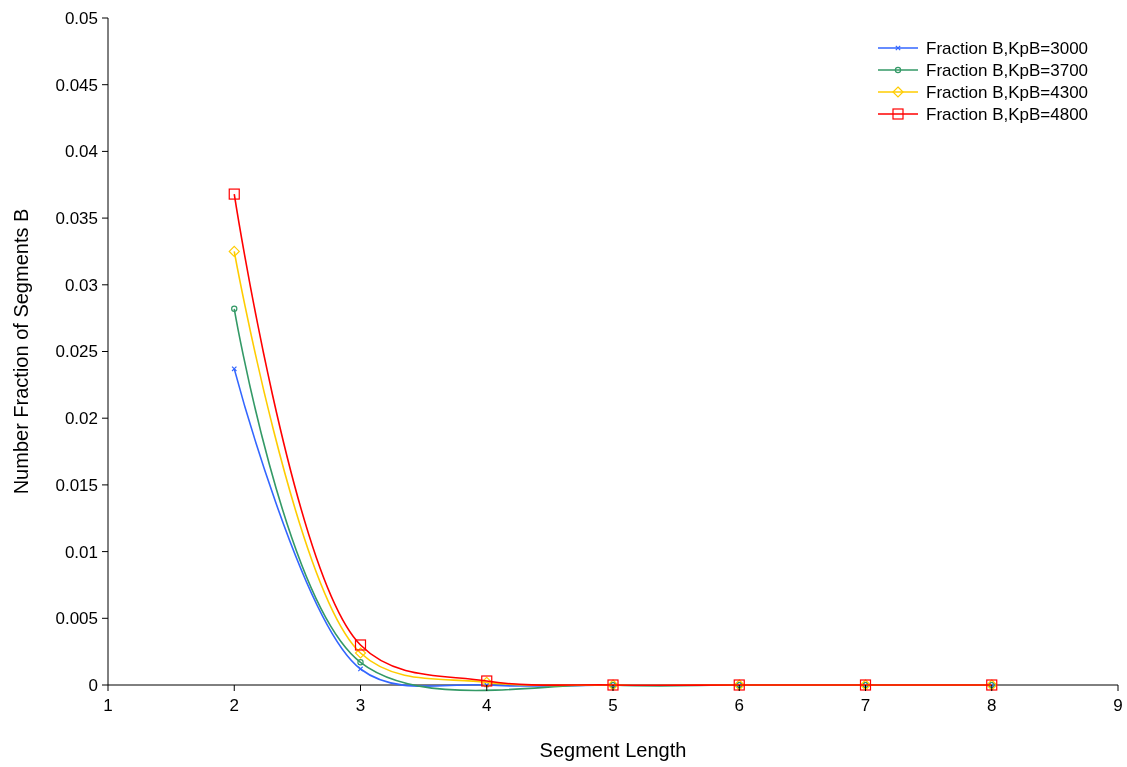 This screenshot has height=767, width=1127. I want to click on y-tick-label: 0.035, so click(76, 219).